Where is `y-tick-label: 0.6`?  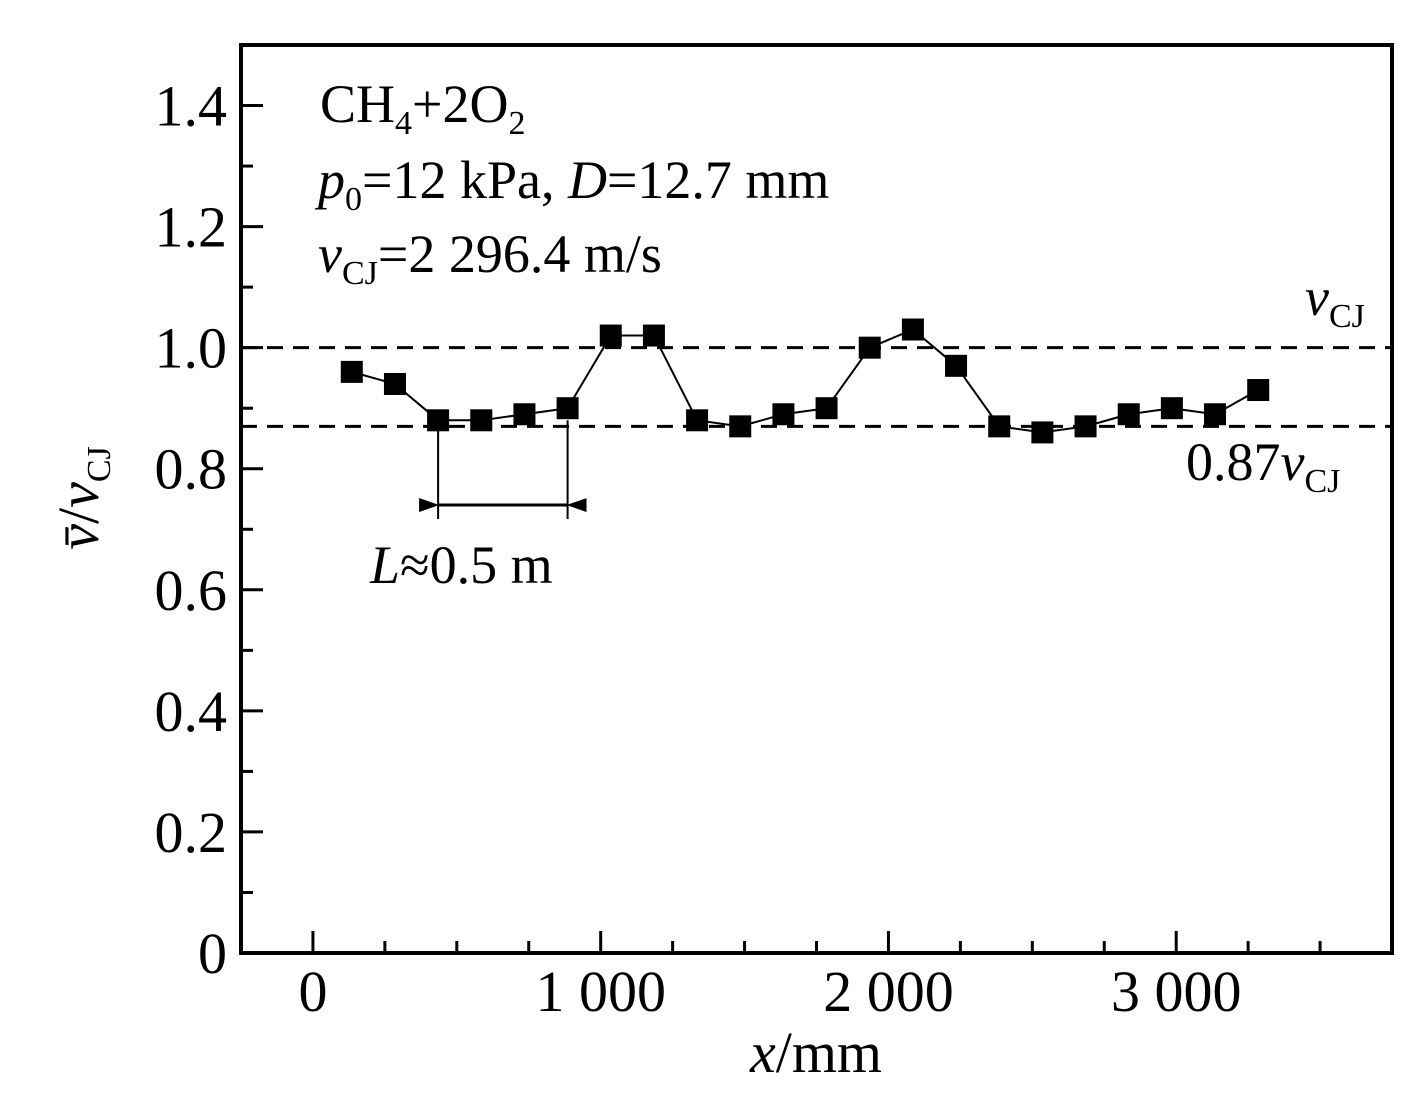
y-tick-label: 0.6 is located at coordinates (191, 590).